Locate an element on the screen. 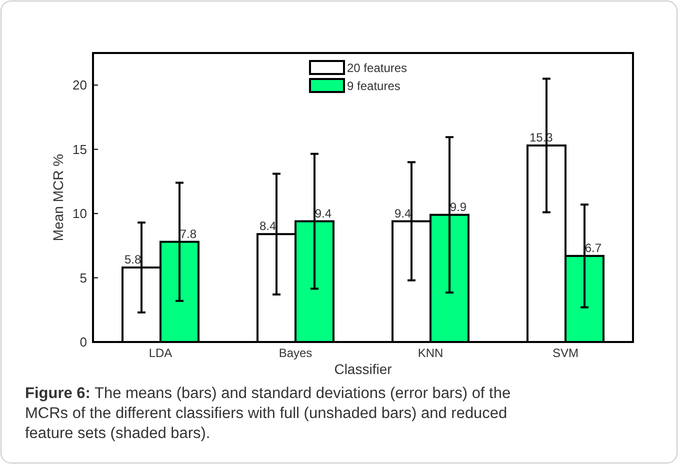  x-tick-label: KNN is located at coordinates (431, 353).